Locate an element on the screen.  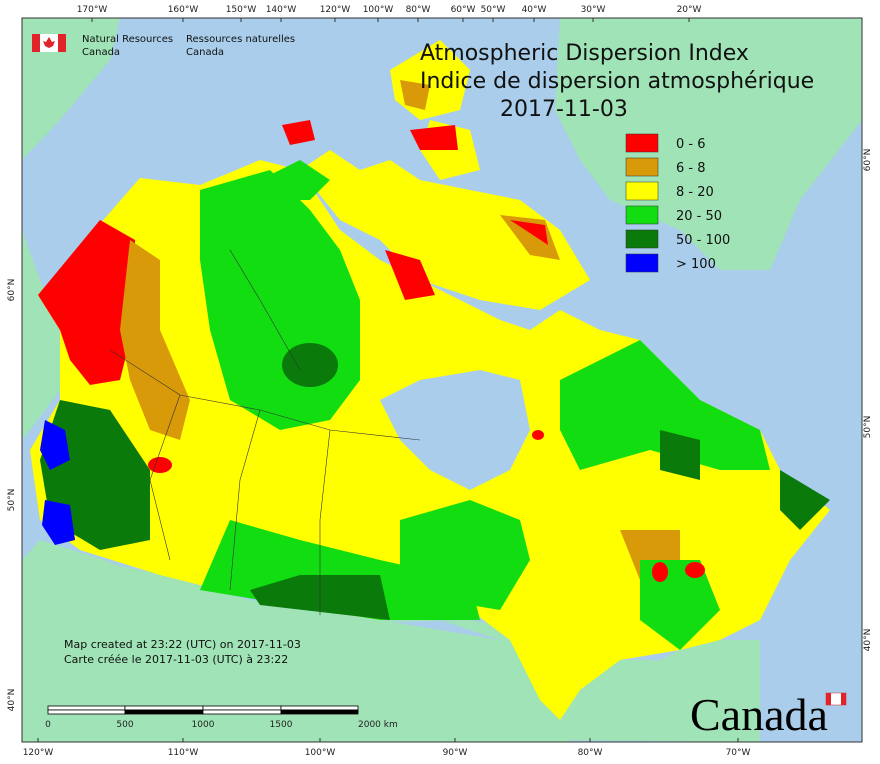
scale-label: 1000 is located at coordinates (203, 725).